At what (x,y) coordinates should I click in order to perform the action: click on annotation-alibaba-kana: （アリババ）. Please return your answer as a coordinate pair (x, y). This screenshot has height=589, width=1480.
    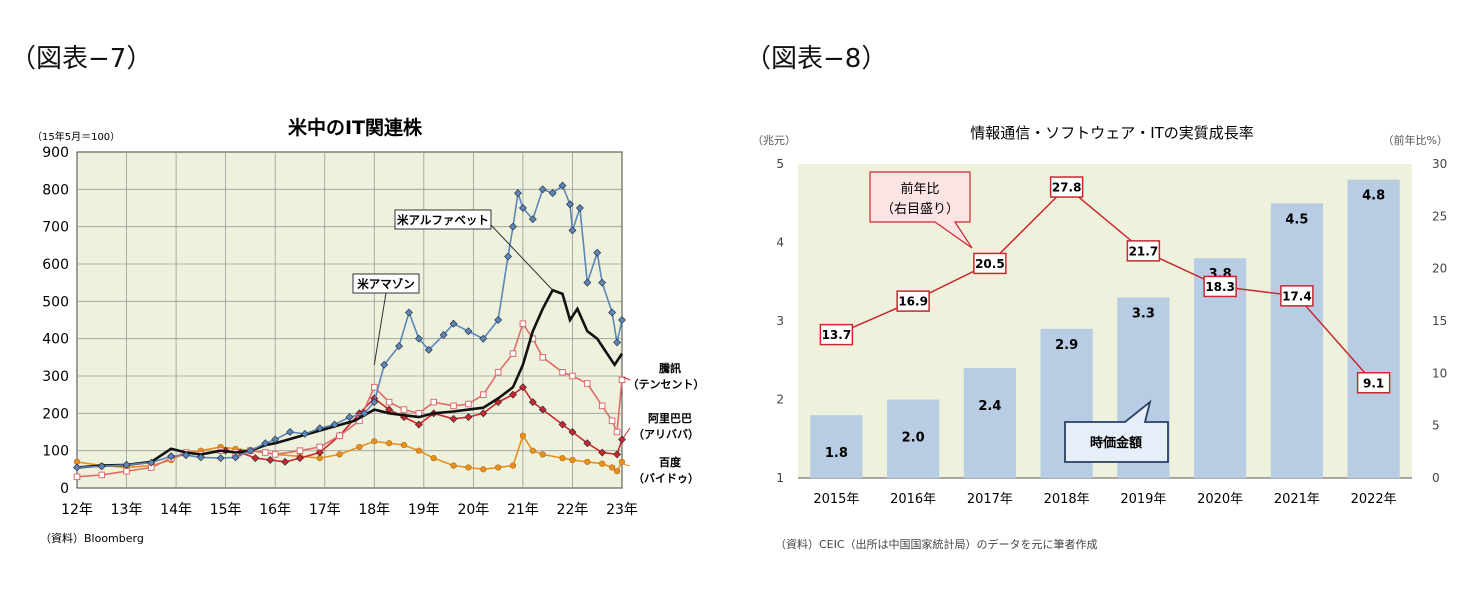
    Looking at the image, I should click on (666, 434).